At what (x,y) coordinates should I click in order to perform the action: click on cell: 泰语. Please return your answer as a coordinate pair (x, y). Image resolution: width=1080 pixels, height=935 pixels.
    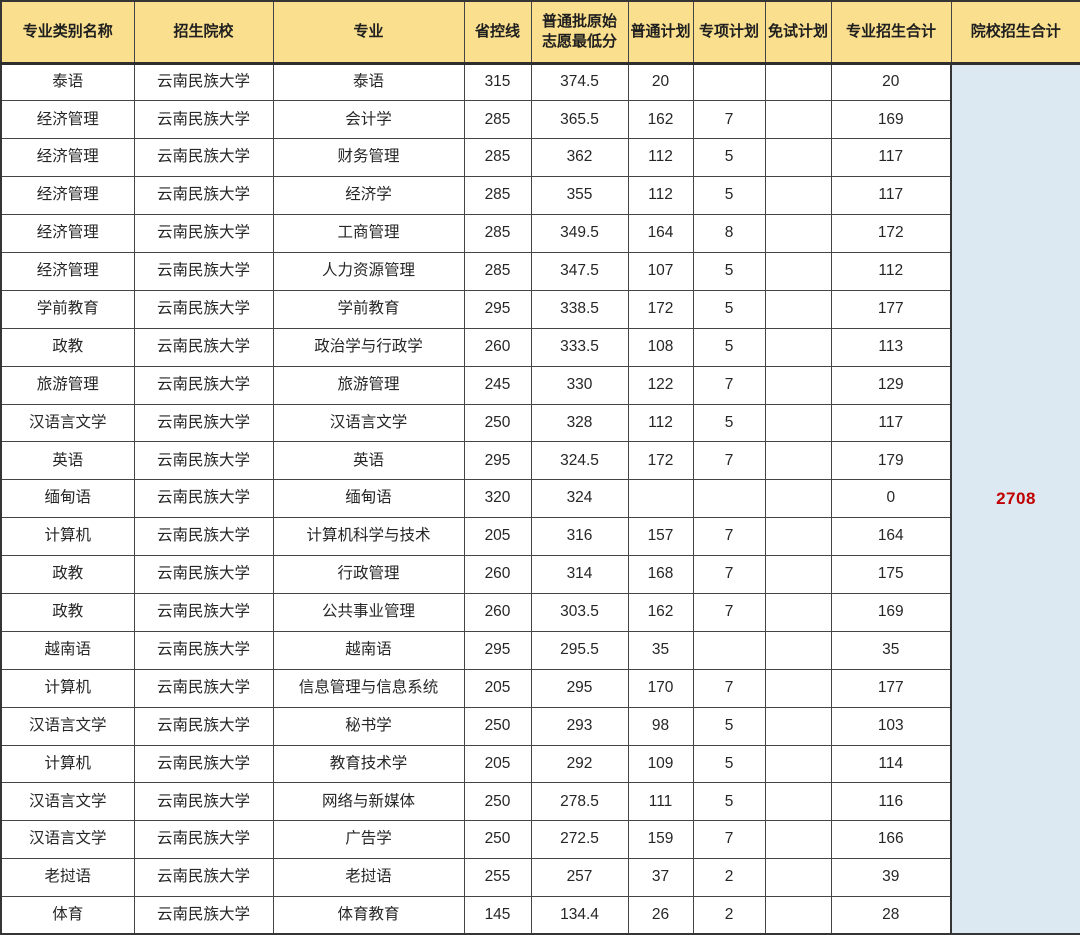
    Looking at the image, I should click on (67, 82).